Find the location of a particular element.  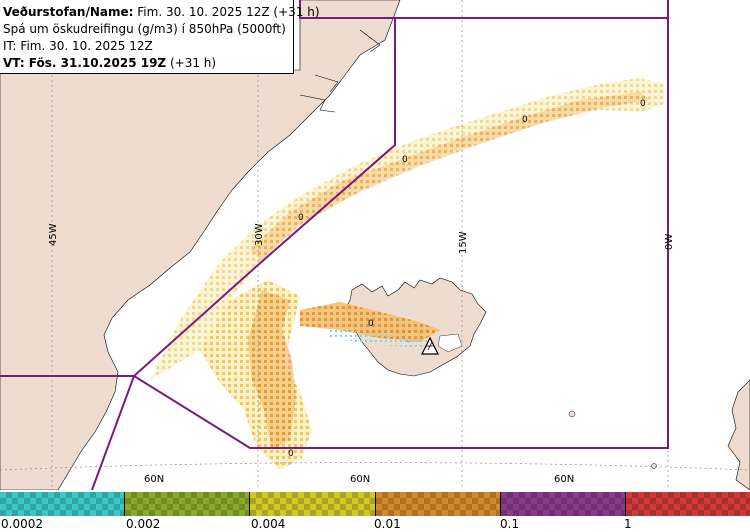

valid-time: VT: Fös. 31.10.2025 19Z is located at coordinates (85, 63).